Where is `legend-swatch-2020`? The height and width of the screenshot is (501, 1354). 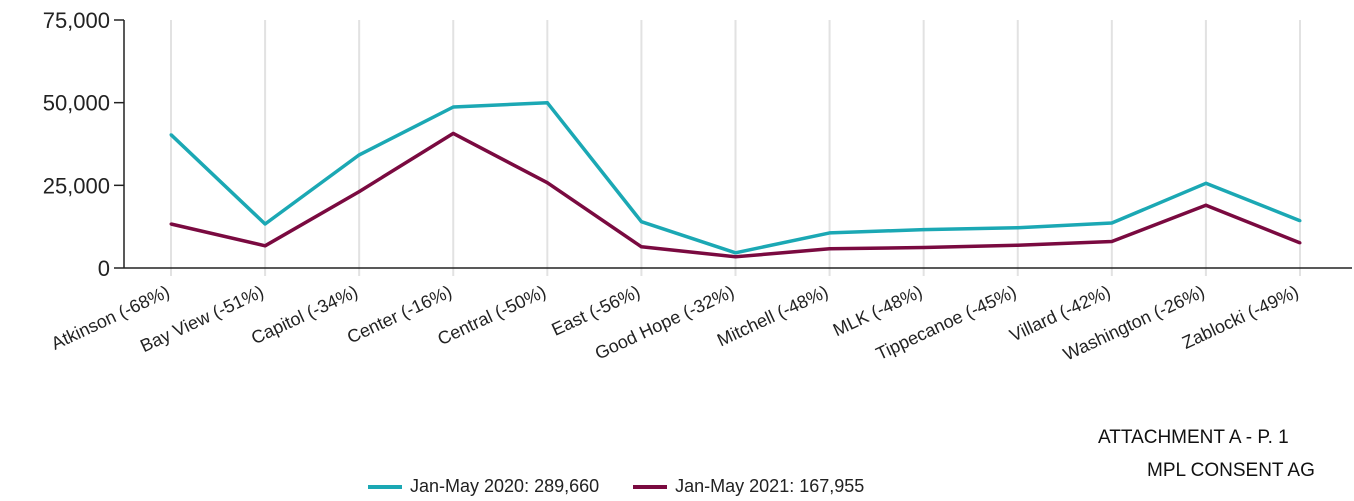 legend-swatch-2020 is located at coordinates (385, 486).